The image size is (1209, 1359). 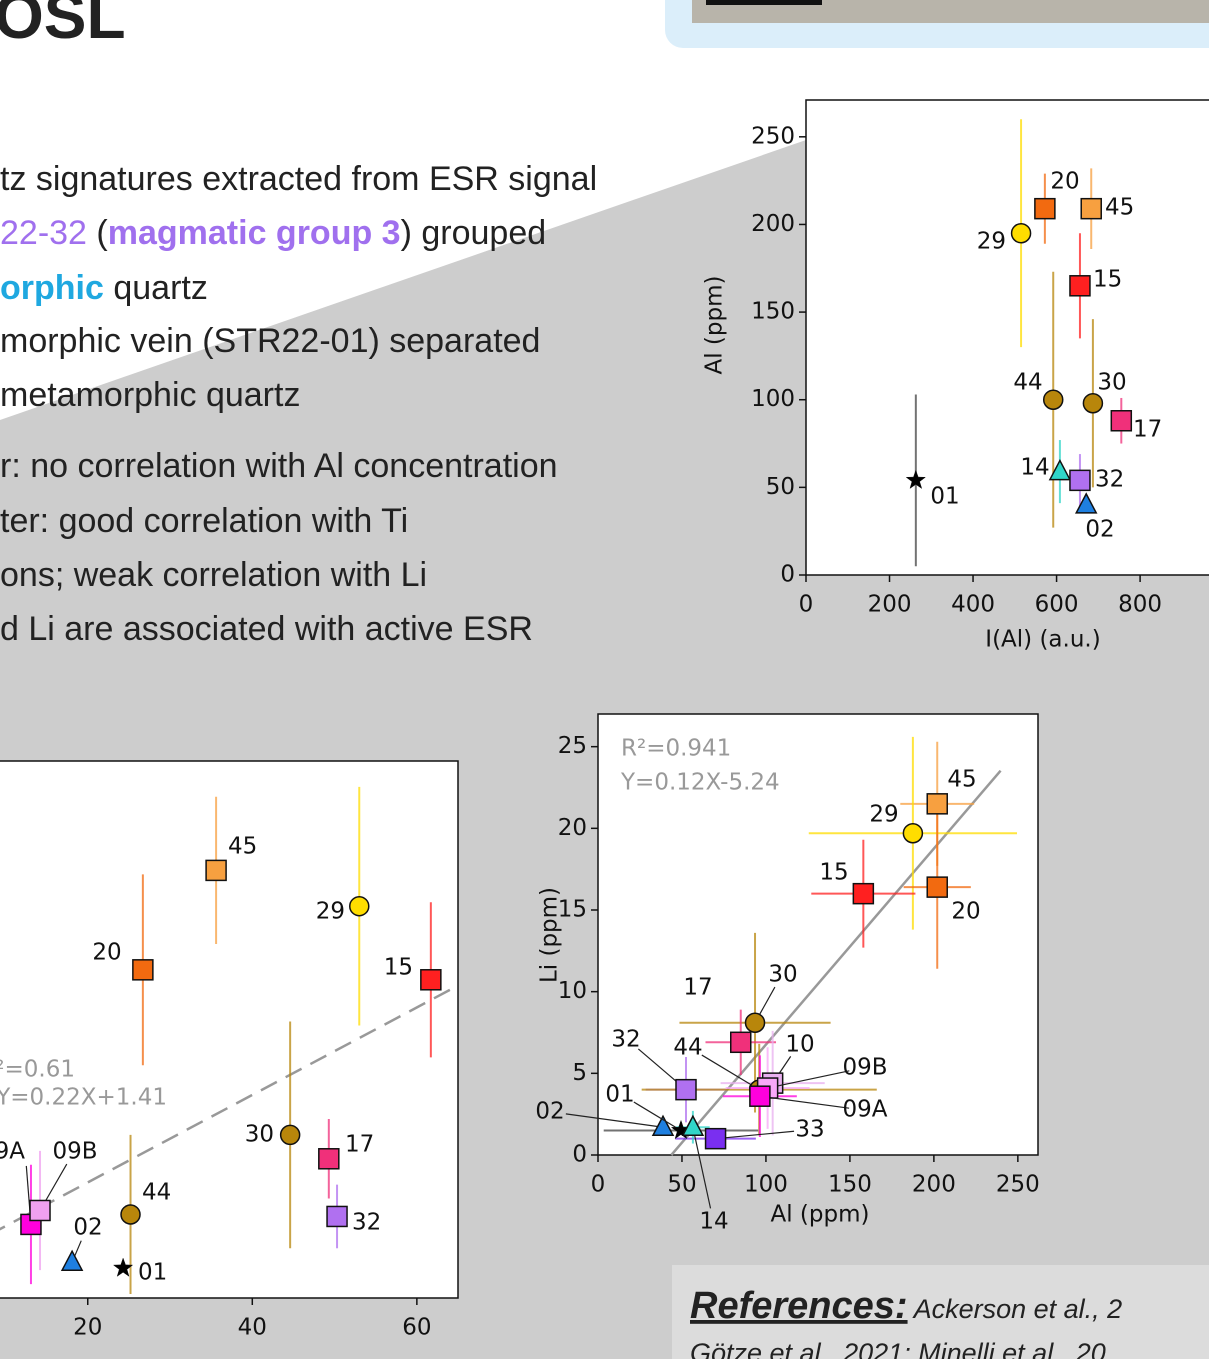 What do you see at coordinates (681, 1185) in the screenshot?
I see `x-tick-label: 50` at bounding box center [681, 1185].